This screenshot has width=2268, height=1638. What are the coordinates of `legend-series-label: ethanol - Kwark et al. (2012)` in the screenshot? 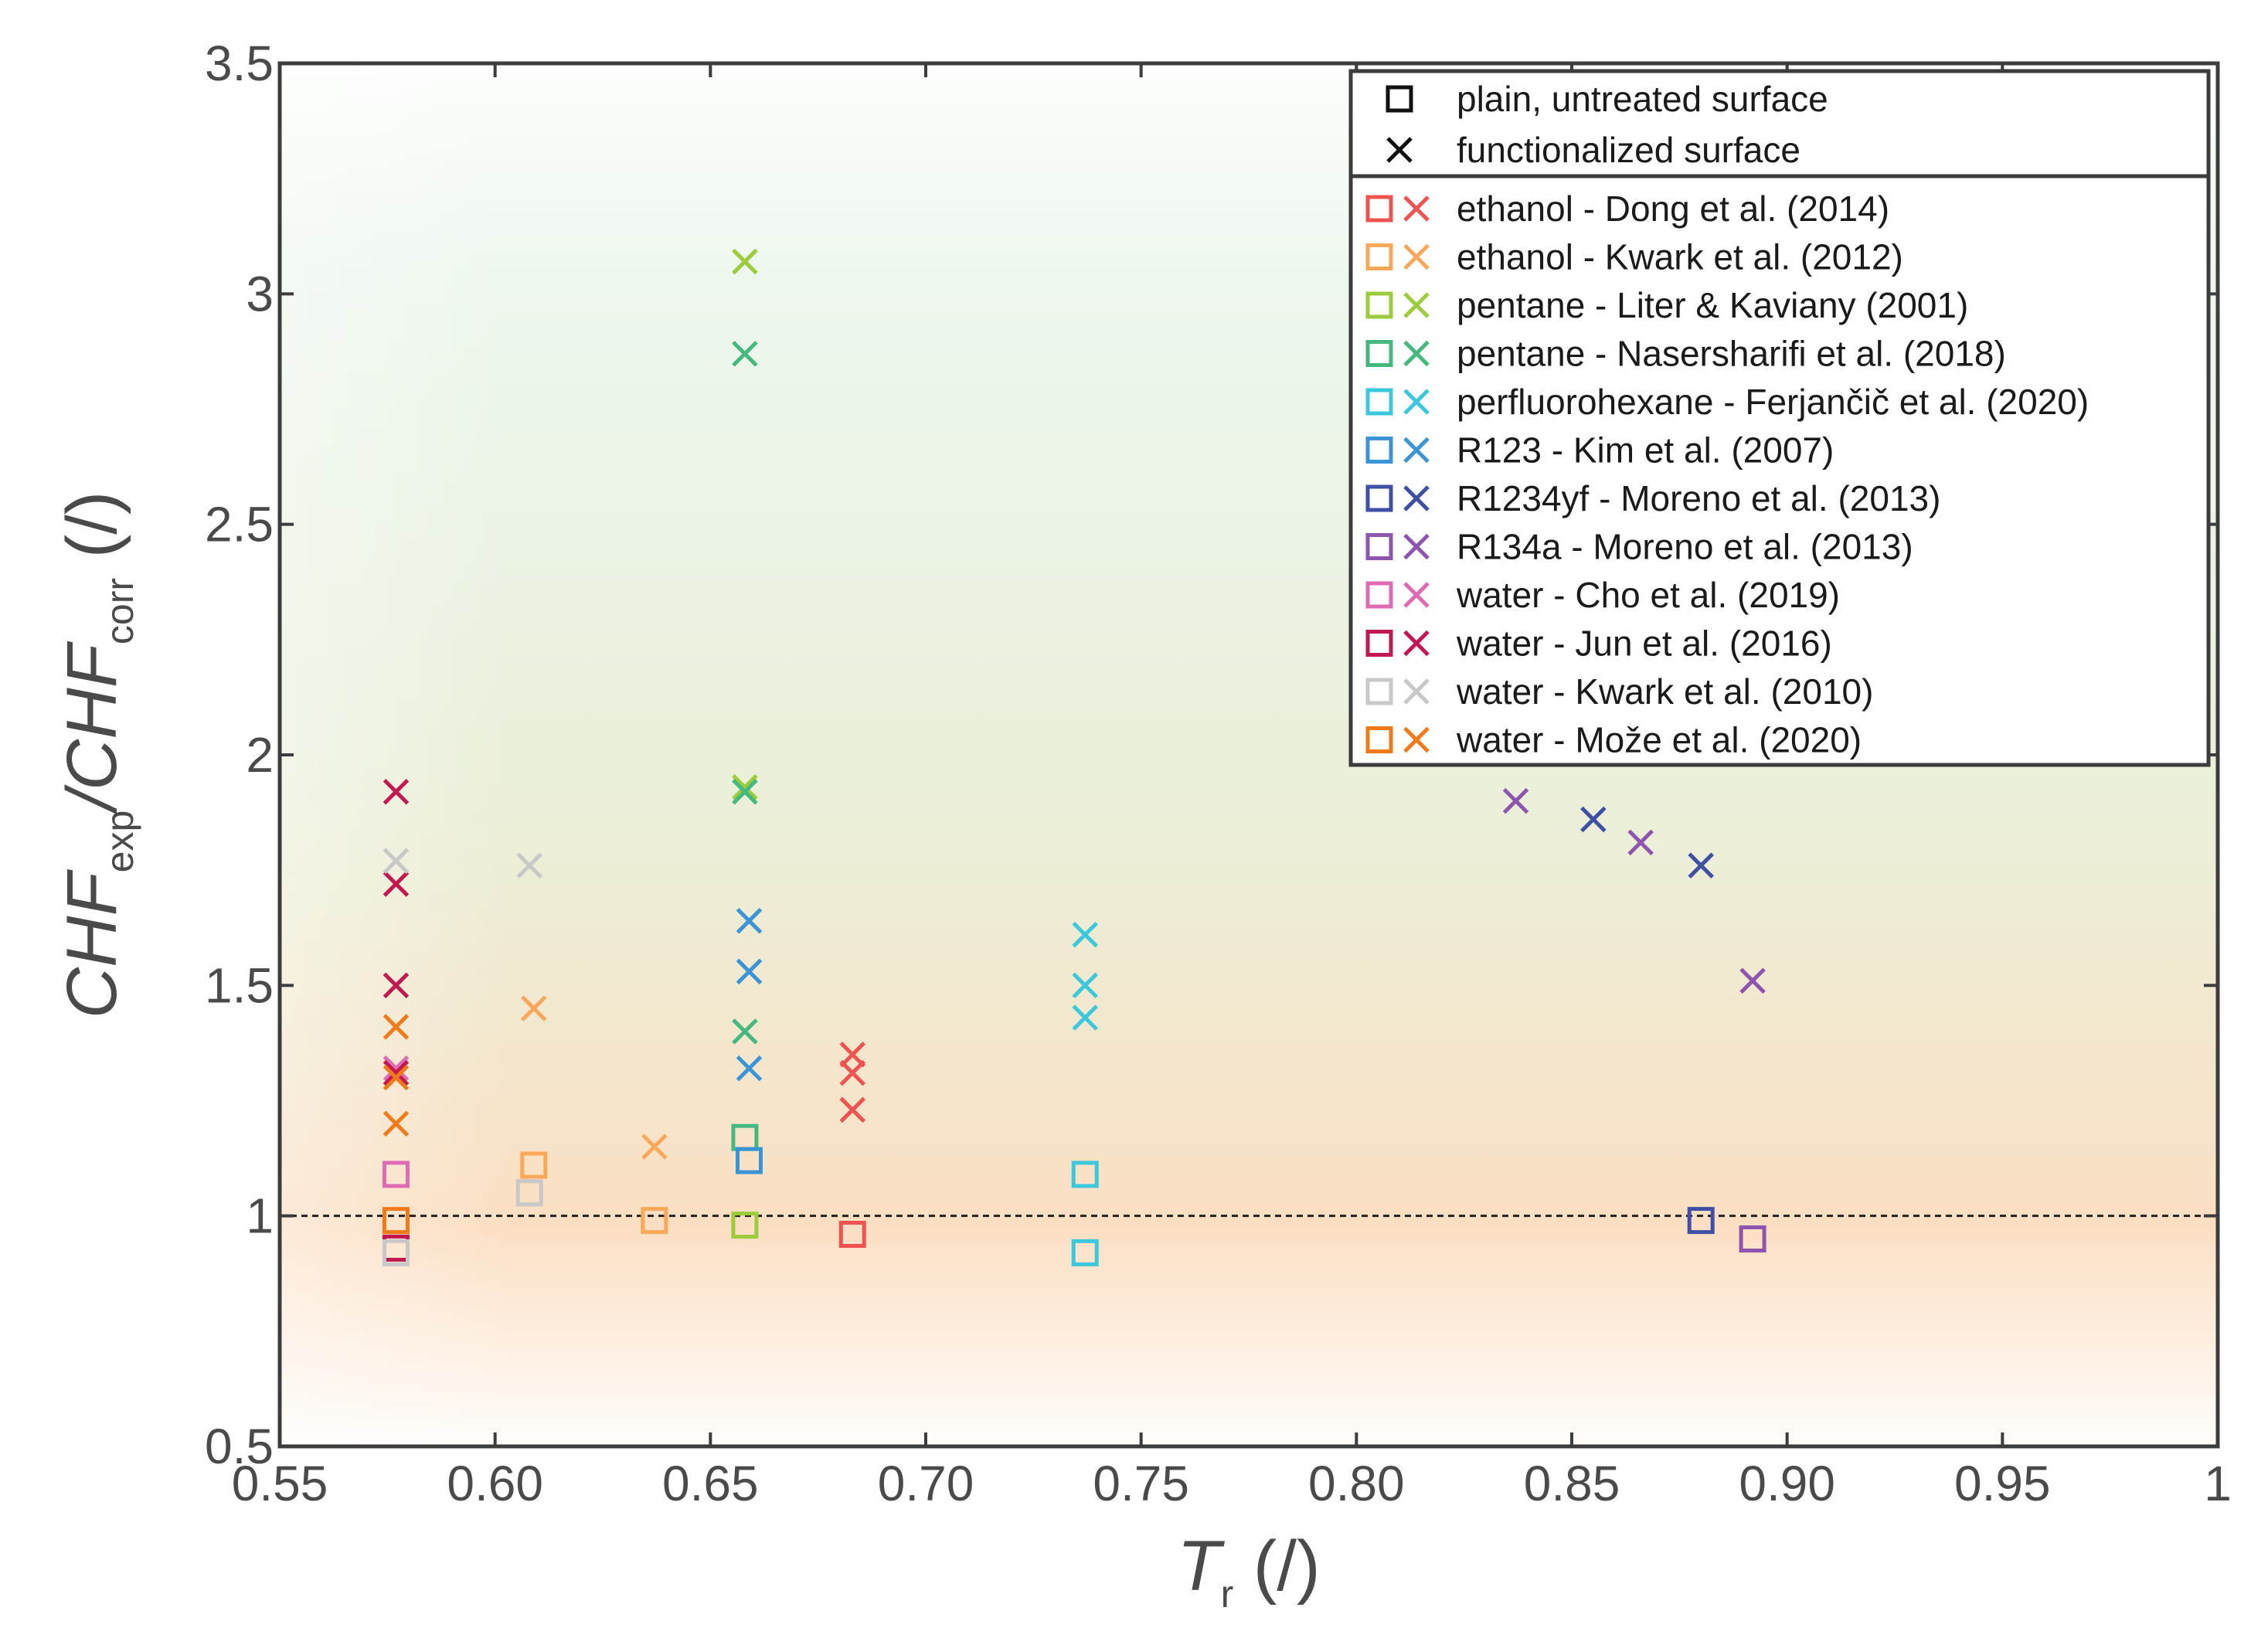 It's located at (1680, 257).